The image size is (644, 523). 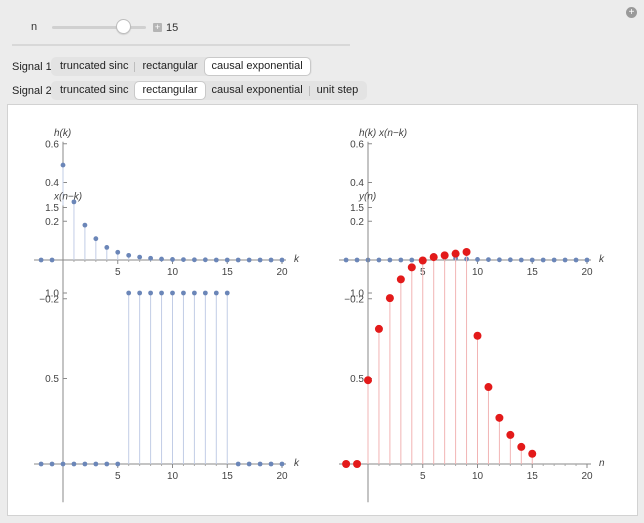 What do you see at coordinates (337, 90) in the screenshot?
I see `signal2-option-unit-step: unit step` at bounding box center [337, 90].